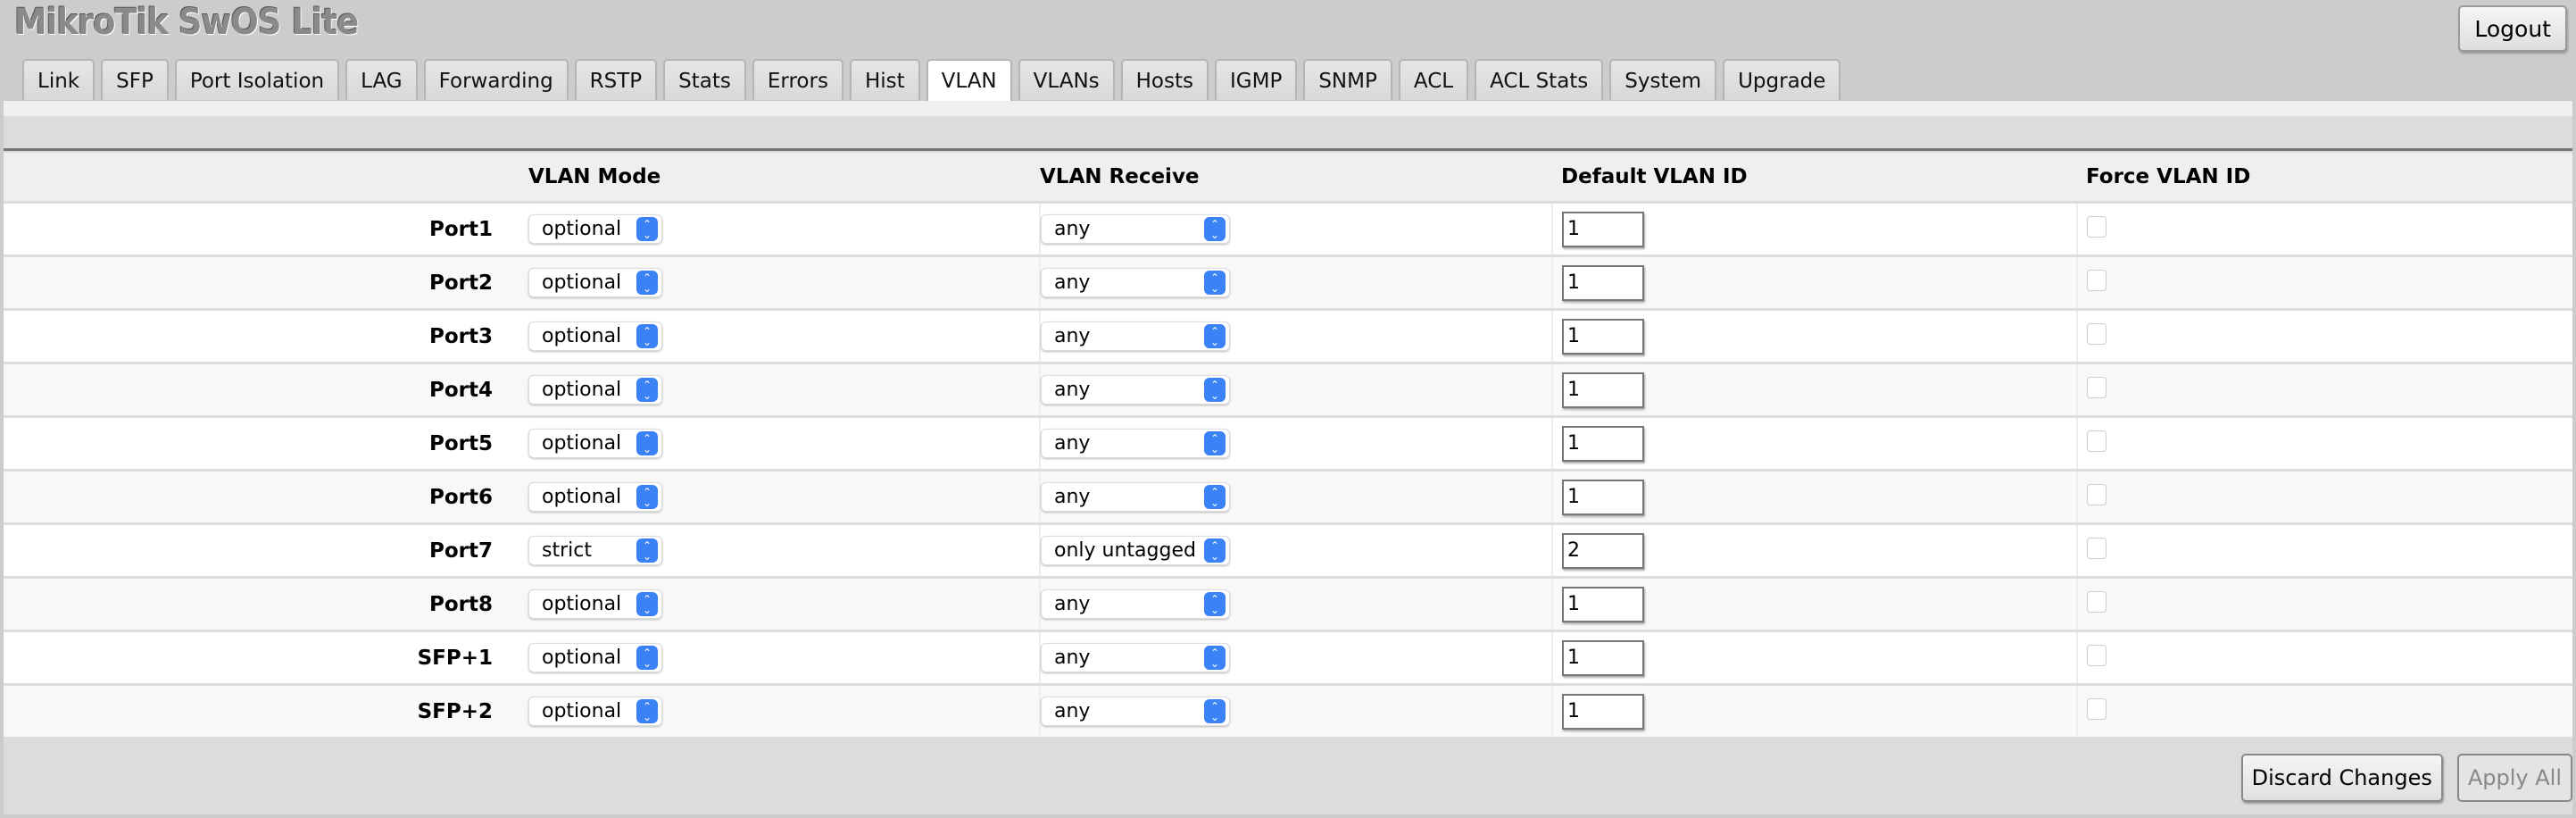  Describe the element at coordinates (784, 551) in the screenshot. I see `vlan-mode-cell: strict ⌃ ⌄` at that location.